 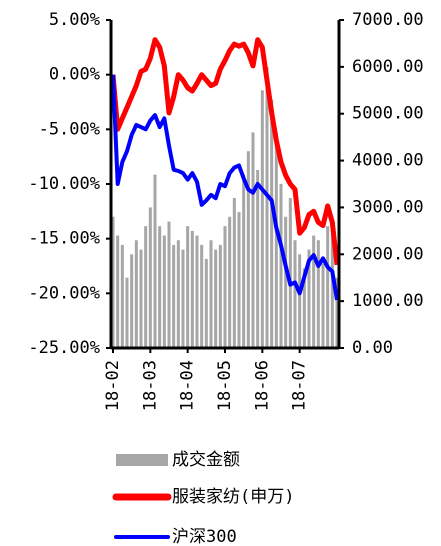 I want to click on legend-label: 服装家纺(申万), so click(x=233, y=497).